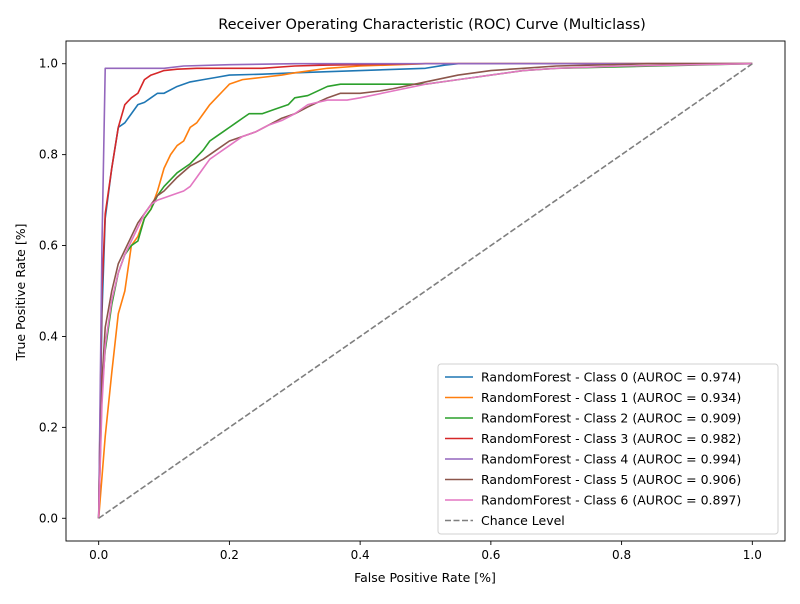 The width and height of the screenshot is (800, 604). What do you see at coordinates (611, 459) in the screenshot?
I see `series-4-randomforest-class-4-auroc-0-994-legend-label: RandomForest - Class 4 (AUROC = 0.994)` at bounding box center [611, 459].